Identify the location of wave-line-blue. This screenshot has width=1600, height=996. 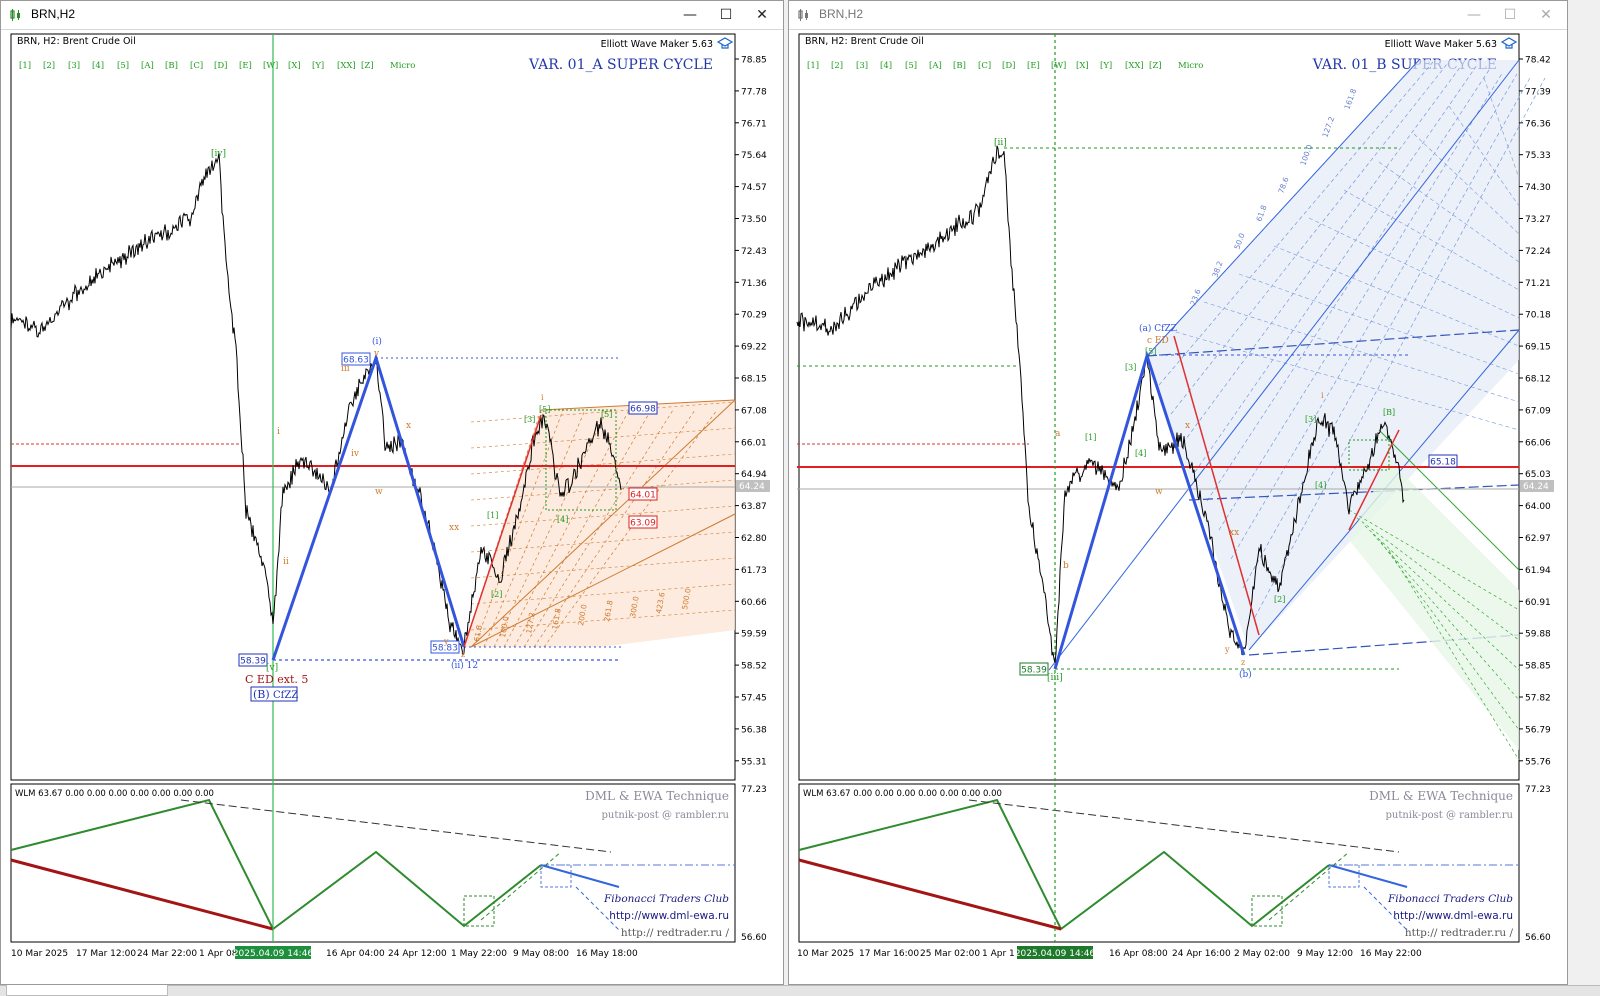
(1149, 510).